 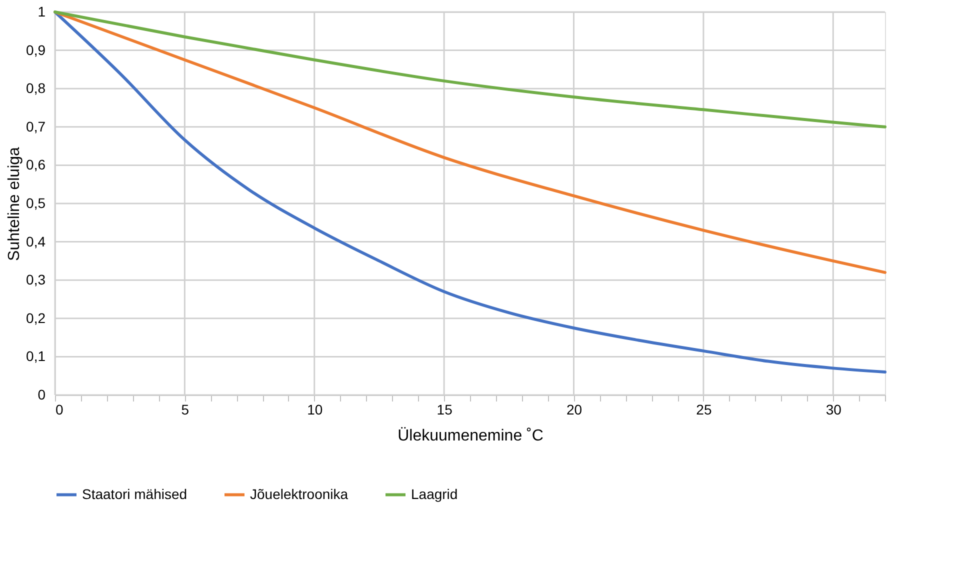 What do you see at coordinates (444, 410) in the screenshot?
I see `x-tick-label: 15` at bounding box center [444, 410].